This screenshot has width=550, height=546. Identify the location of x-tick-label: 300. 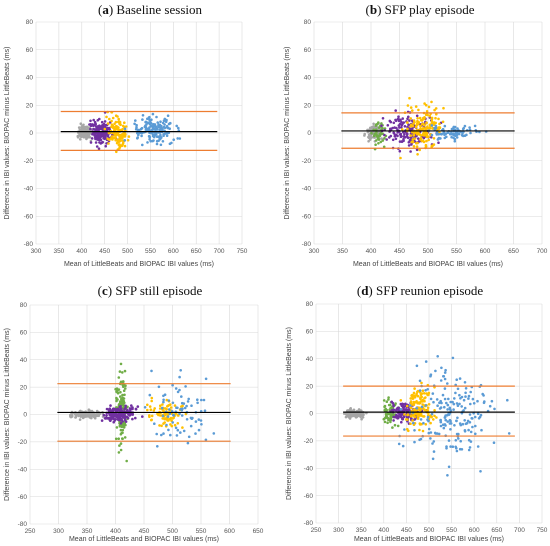
(36, 251).